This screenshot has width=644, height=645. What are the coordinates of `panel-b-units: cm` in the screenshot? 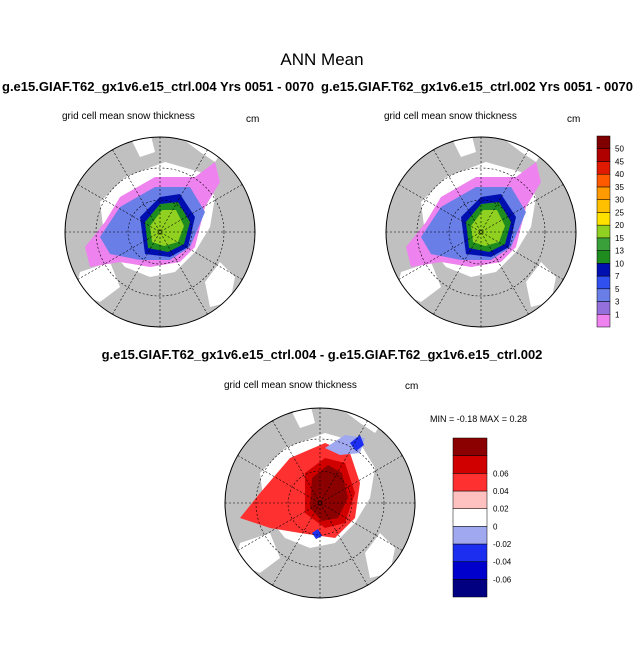 It's located at (574, 119).